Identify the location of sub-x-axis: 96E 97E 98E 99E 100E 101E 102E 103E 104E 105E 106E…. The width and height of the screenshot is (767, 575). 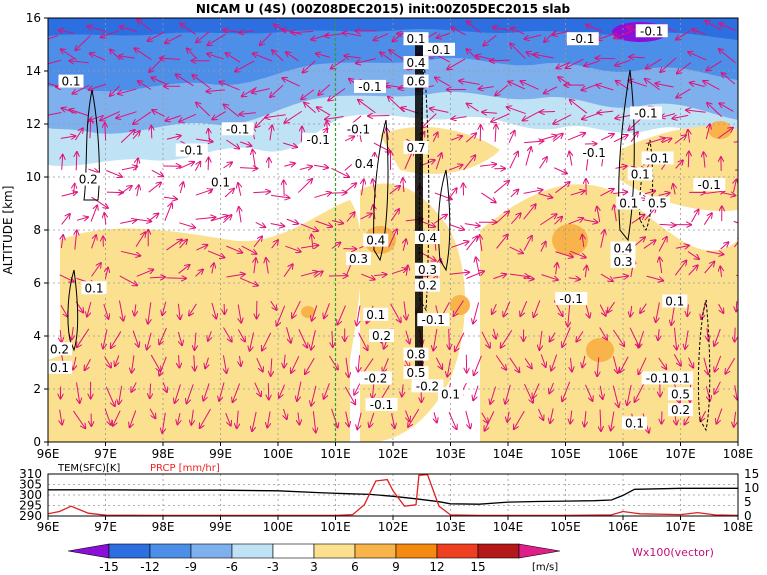
(395, 525).